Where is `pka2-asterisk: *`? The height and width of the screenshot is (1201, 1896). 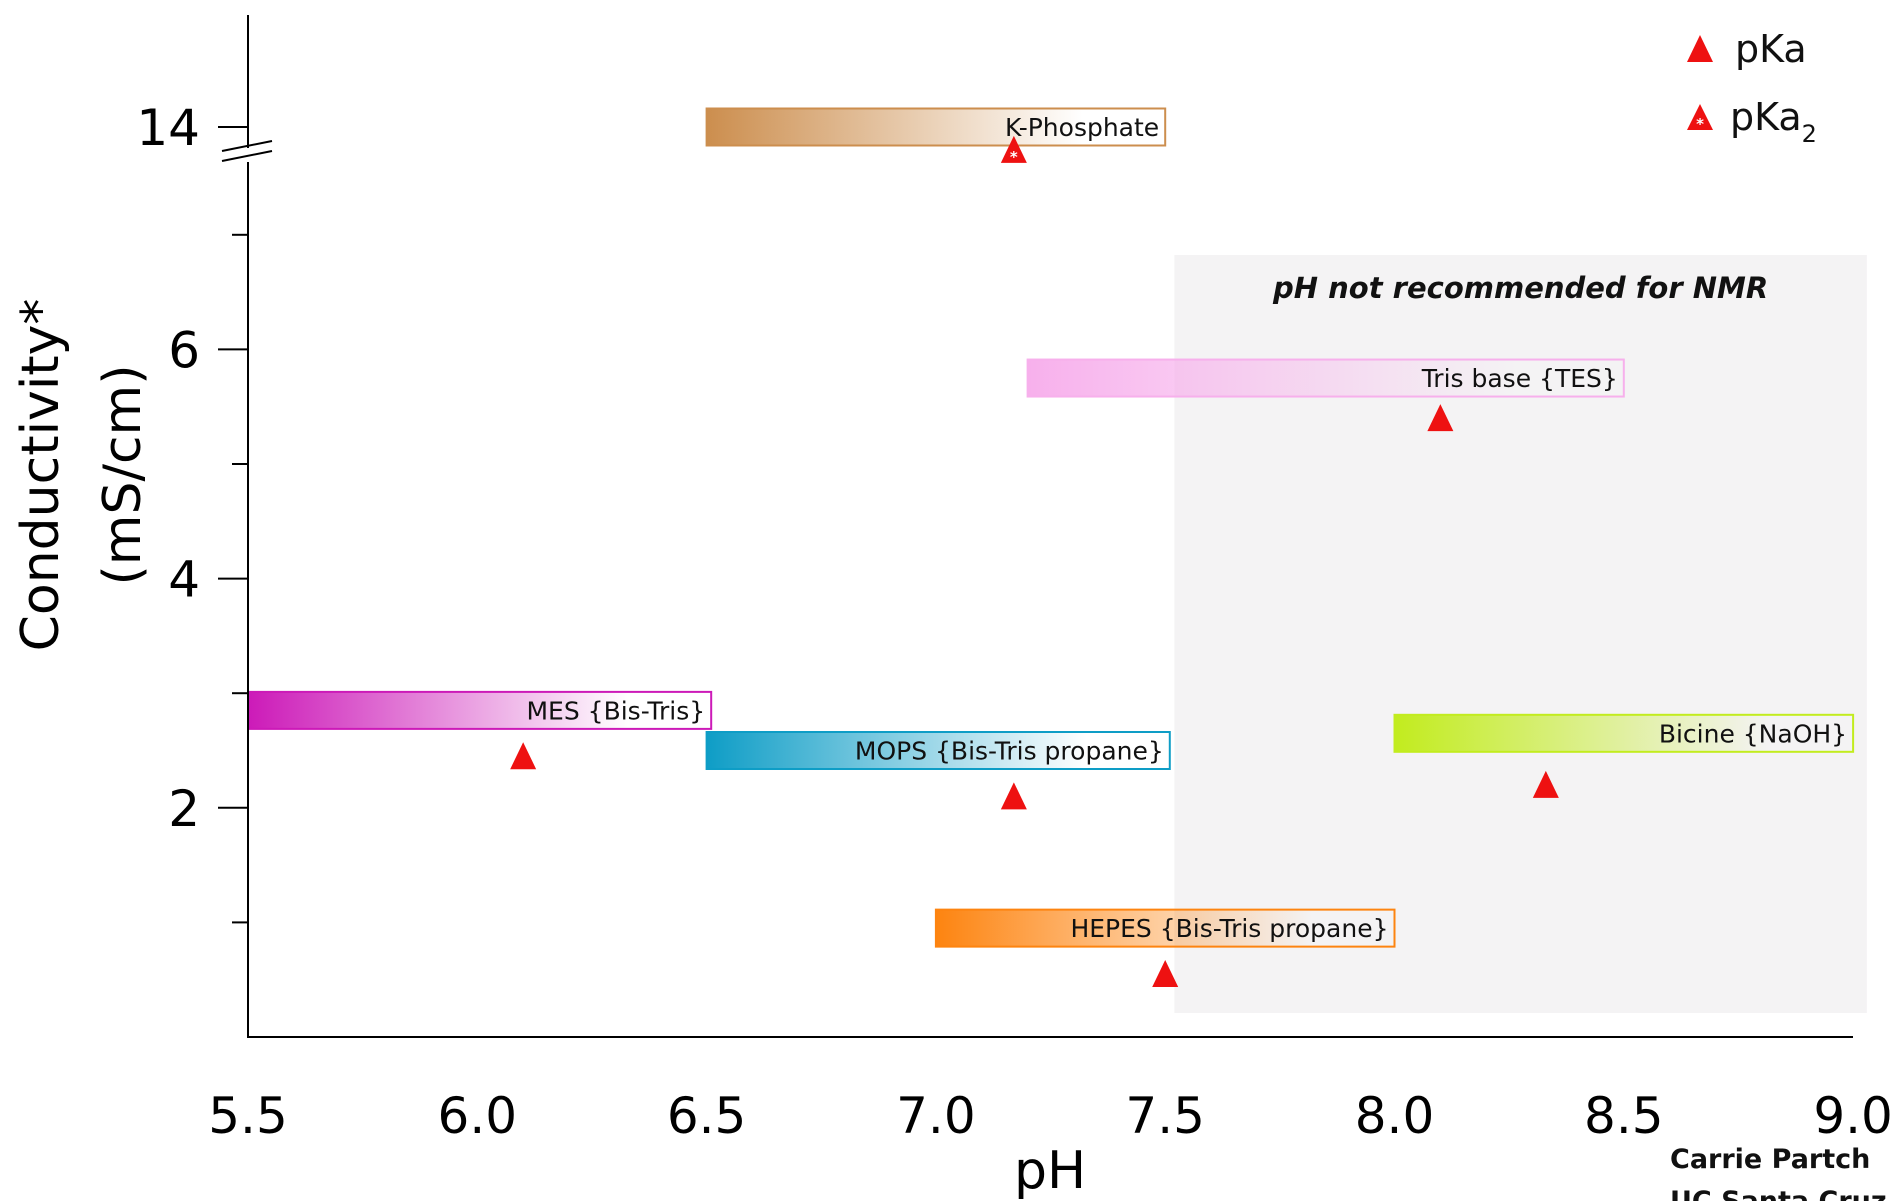
pka2-asterisk: * is located at coordinates (1014, 157).